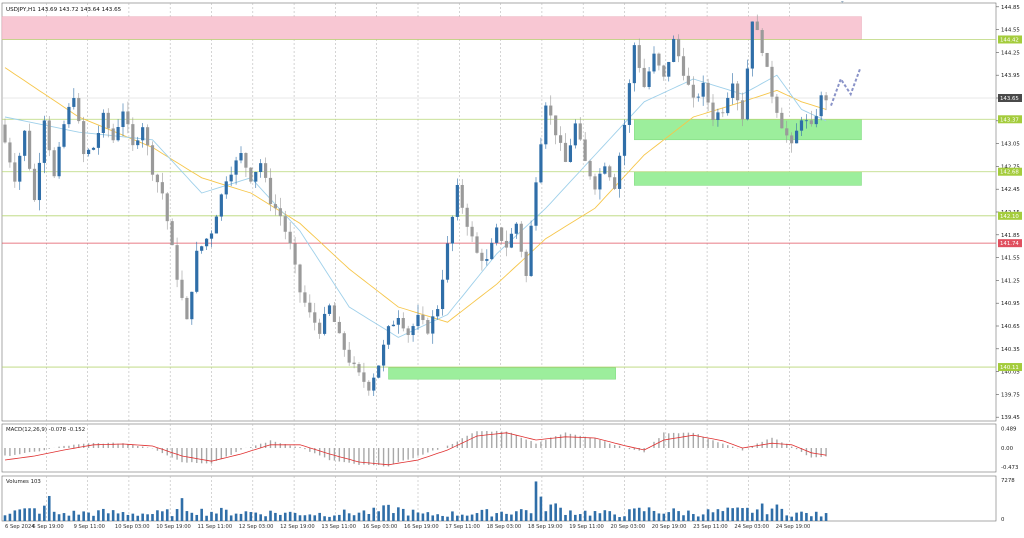  What do you see at coordinates (1010, 418) in the screenshot?
I see `y-tick-label: 139.45` at bounding box center [1010, 418].